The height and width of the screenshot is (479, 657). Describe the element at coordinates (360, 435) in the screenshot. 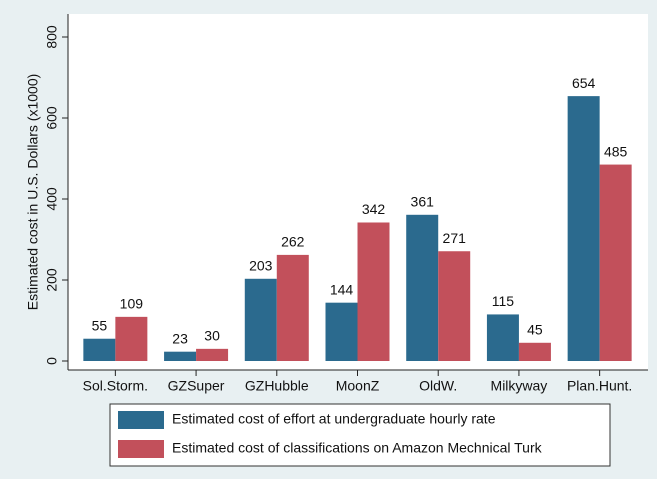

I see `legend` at that location.